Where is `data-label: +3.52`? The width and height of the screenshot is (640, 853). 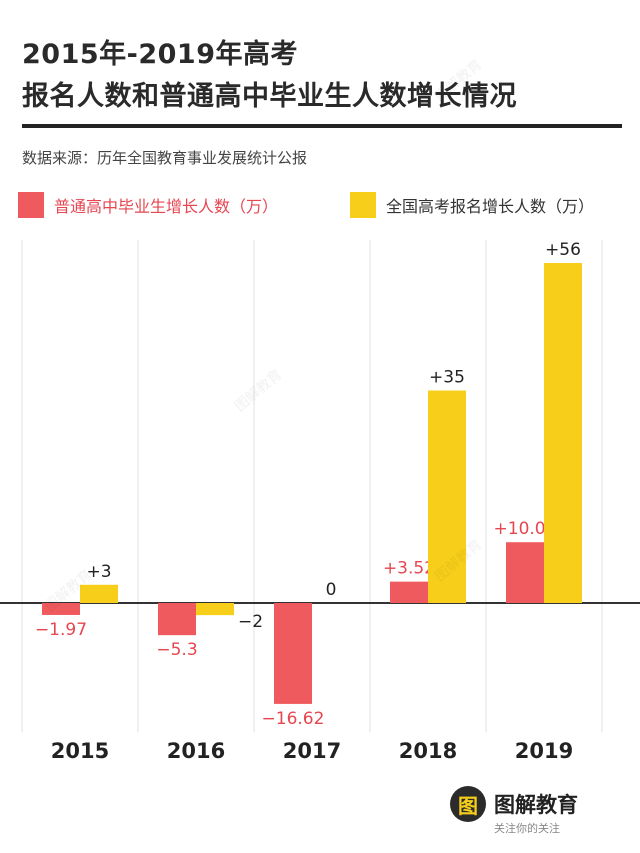
data-label: +3.52 is located at coordinates (409, 569).